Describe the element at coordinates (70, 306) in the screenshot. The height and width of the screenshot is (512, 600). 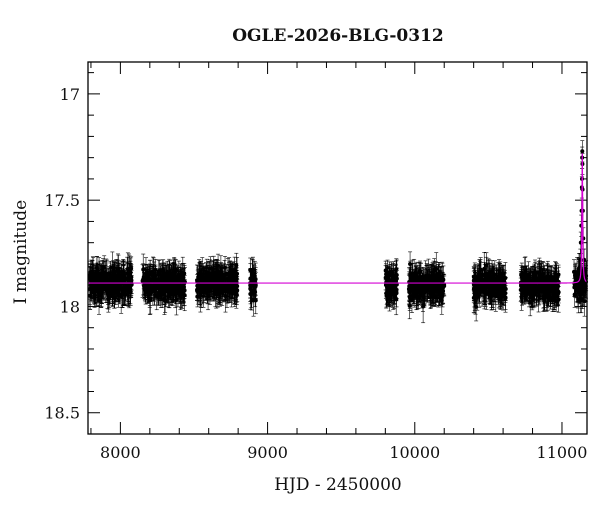
I see `y-tick-label: 18` at that location.